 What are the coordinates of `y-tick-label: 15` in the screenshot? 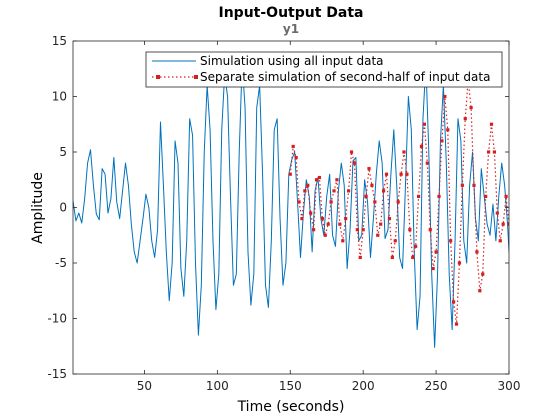 It's located at (59, 41).